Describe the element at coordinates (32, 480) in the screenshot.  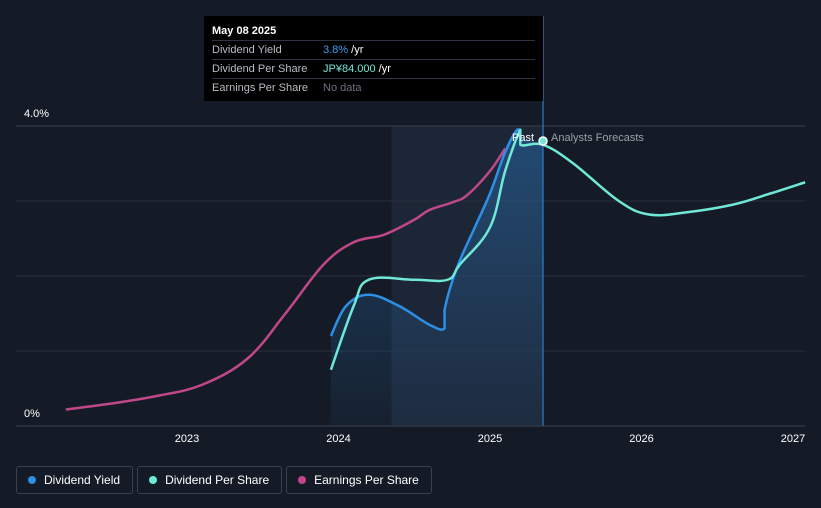
I see `dividend-yield-dot-icon` at that location.